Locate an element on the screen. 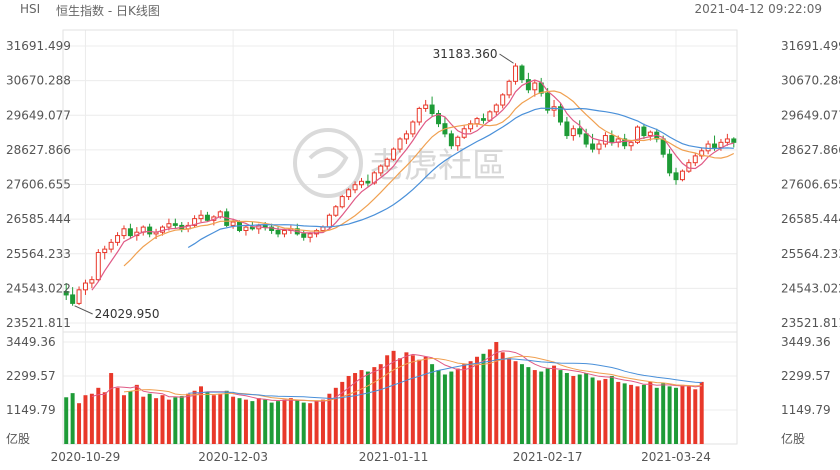  volume-tick-label-right: 1149.79 is located at coordinates (806, 410).